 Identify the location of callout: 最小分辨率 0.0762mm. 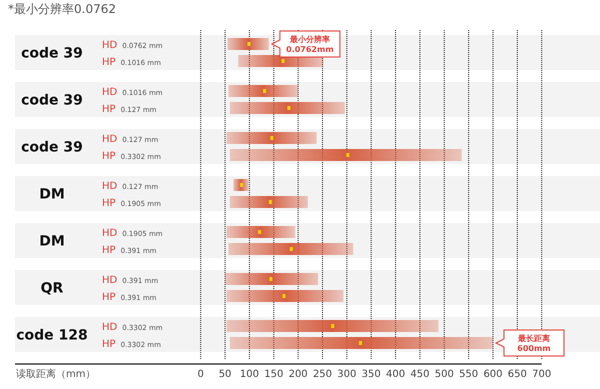
(305, 44).